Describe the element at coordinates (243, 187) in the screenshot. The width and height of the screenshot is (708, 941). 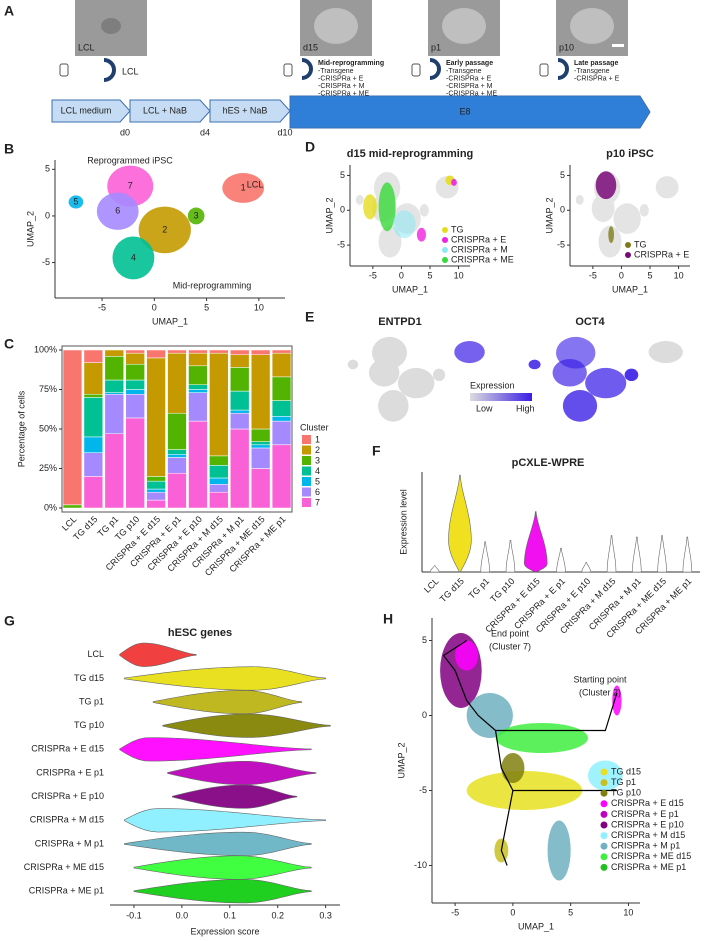
I see `cluster-label: 1` at that location.